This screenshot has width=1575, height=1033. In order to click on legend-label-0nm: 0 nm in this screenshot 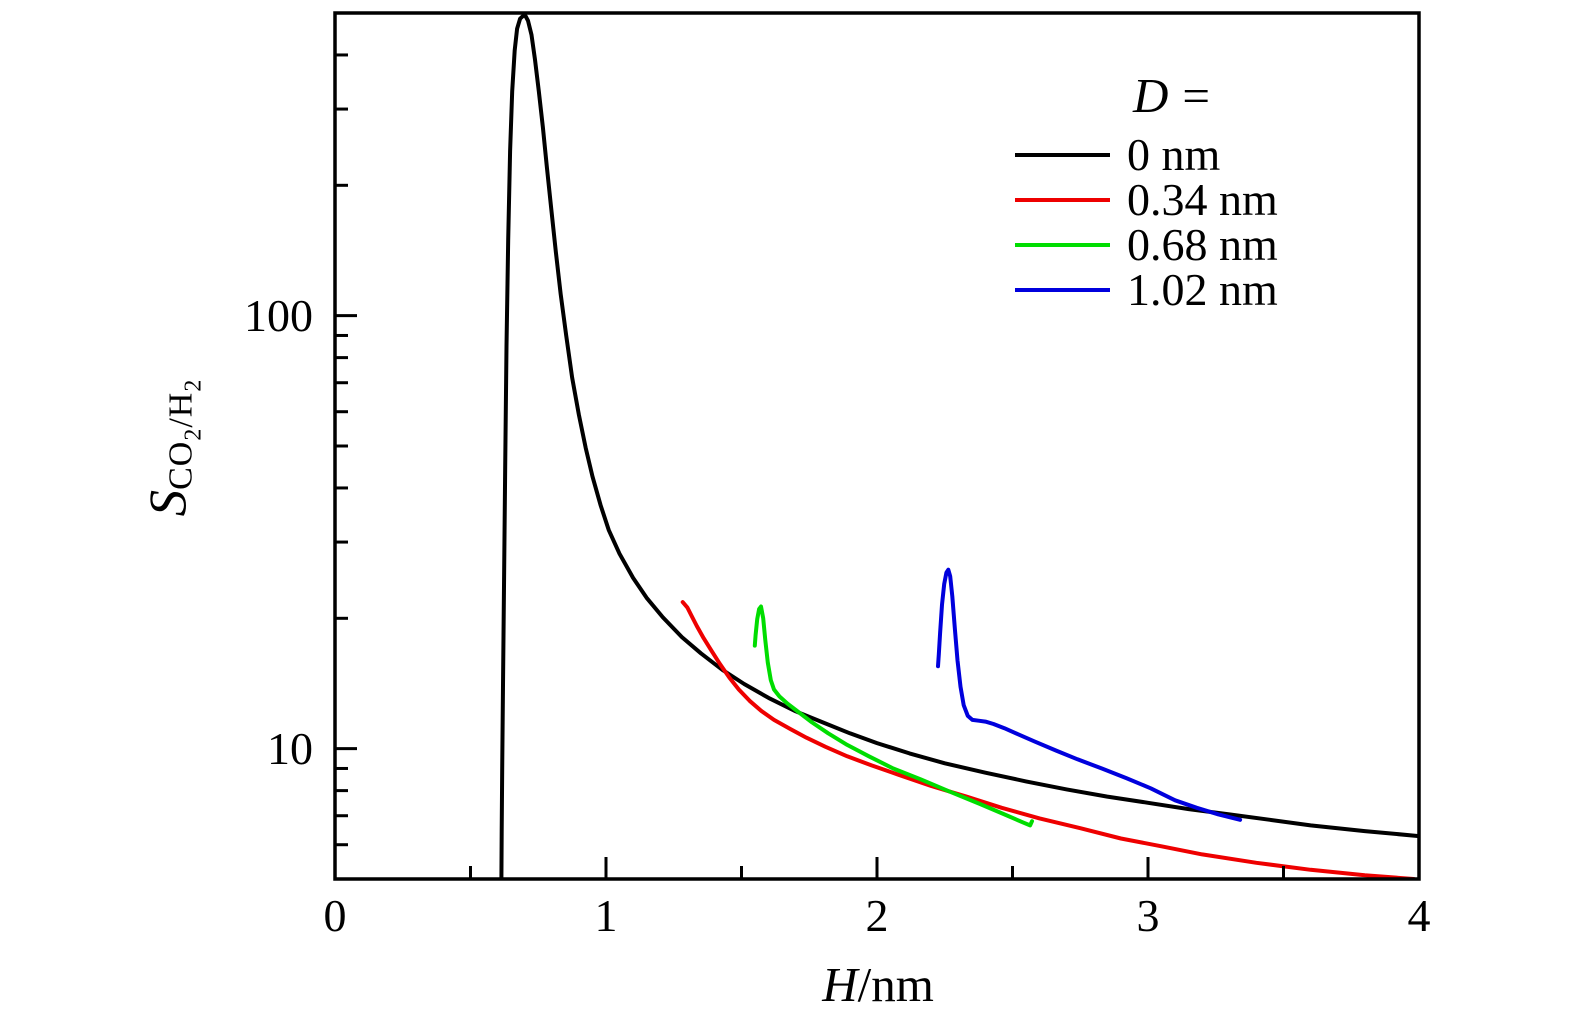, I will do `click(1174, 154)`.